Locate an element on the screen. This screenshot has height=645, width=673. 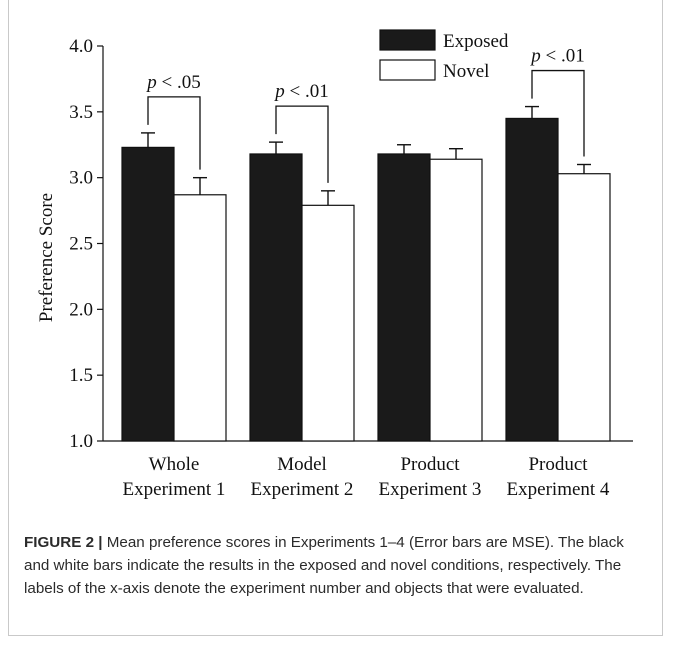
legend-swatch-exposed is located at coordinates (407, 40).